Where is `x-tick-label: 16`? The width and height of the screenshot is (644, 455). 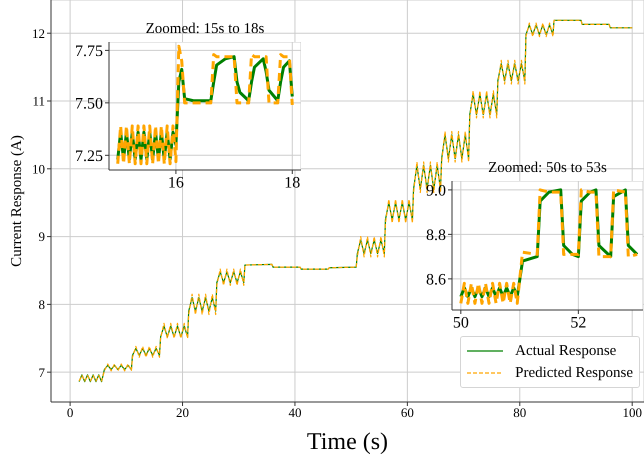
x-tick-label: 16 is located at coordinates (176, 183).